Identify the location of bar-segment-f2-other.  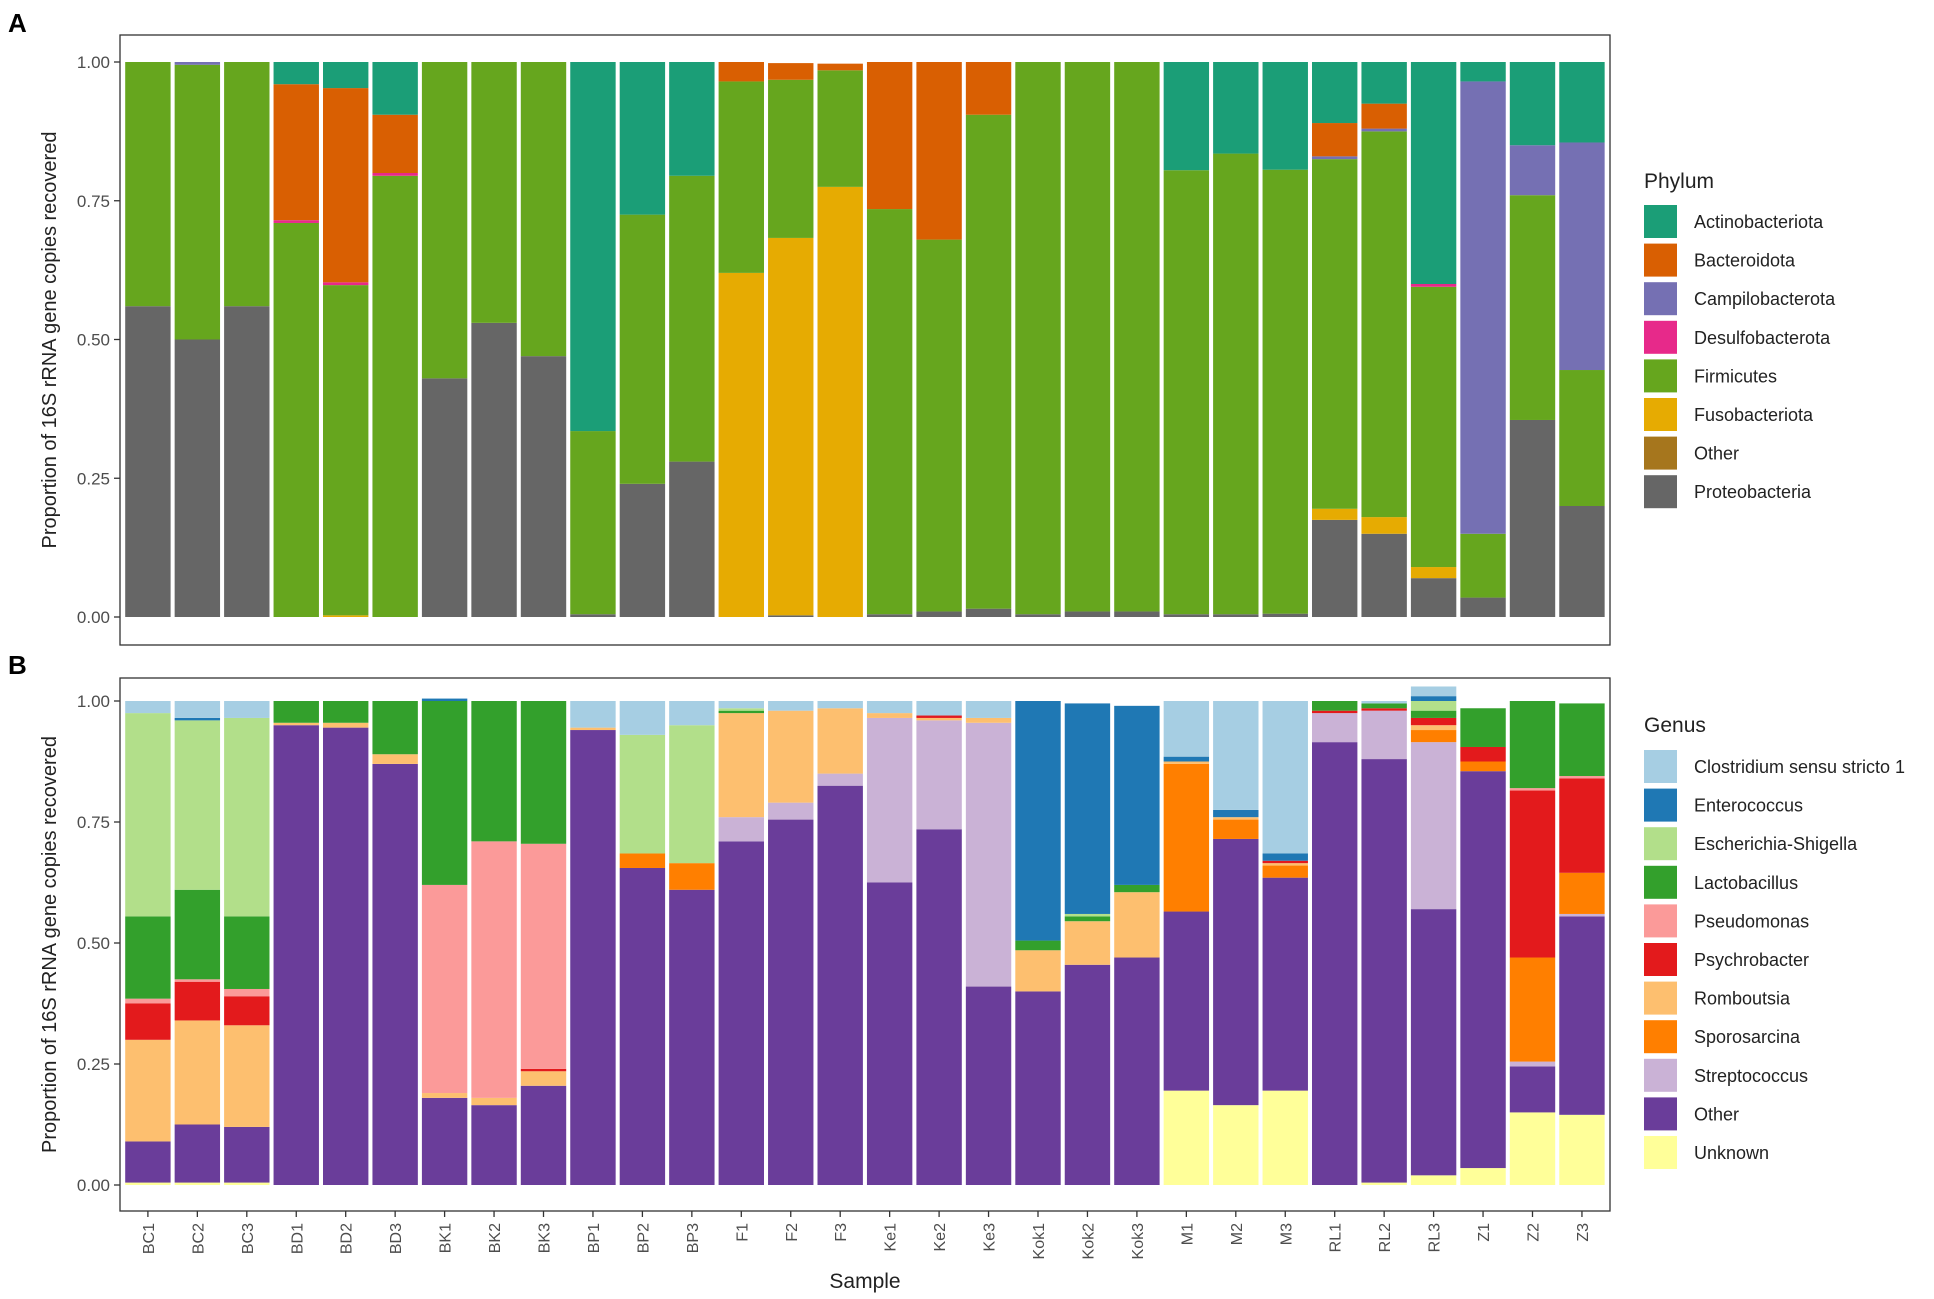
(791, 1002).